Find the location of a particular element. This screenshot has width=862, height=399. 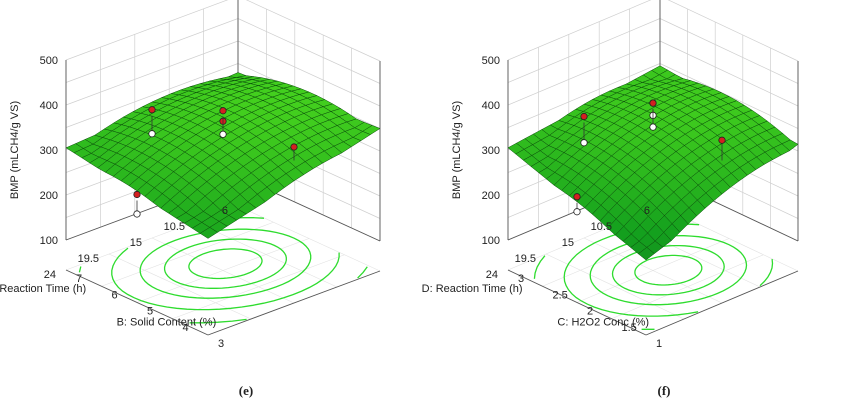

x-tick-label: 2.5 is located at coordinates (560, 295).